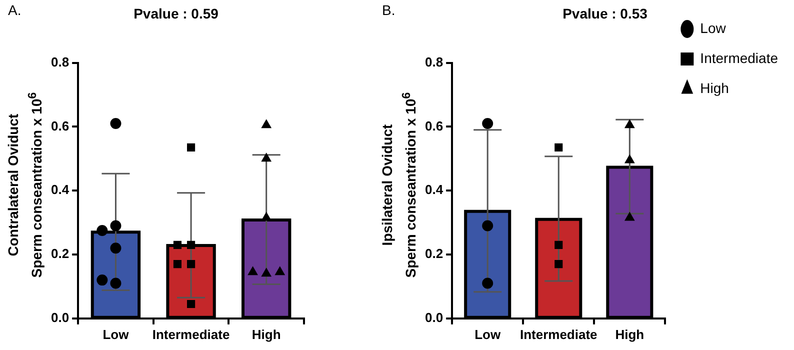  I want to click on legend-label: High, so click(714, 88).